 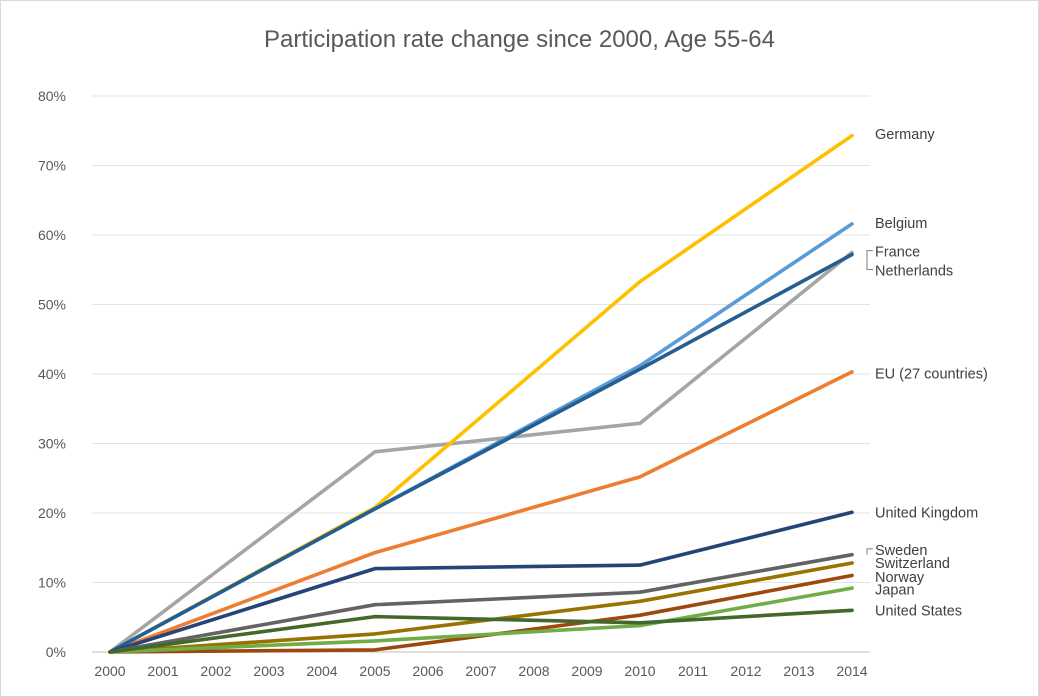 I want to click on y-tick-label: 20%, so click(x=52, y=513).